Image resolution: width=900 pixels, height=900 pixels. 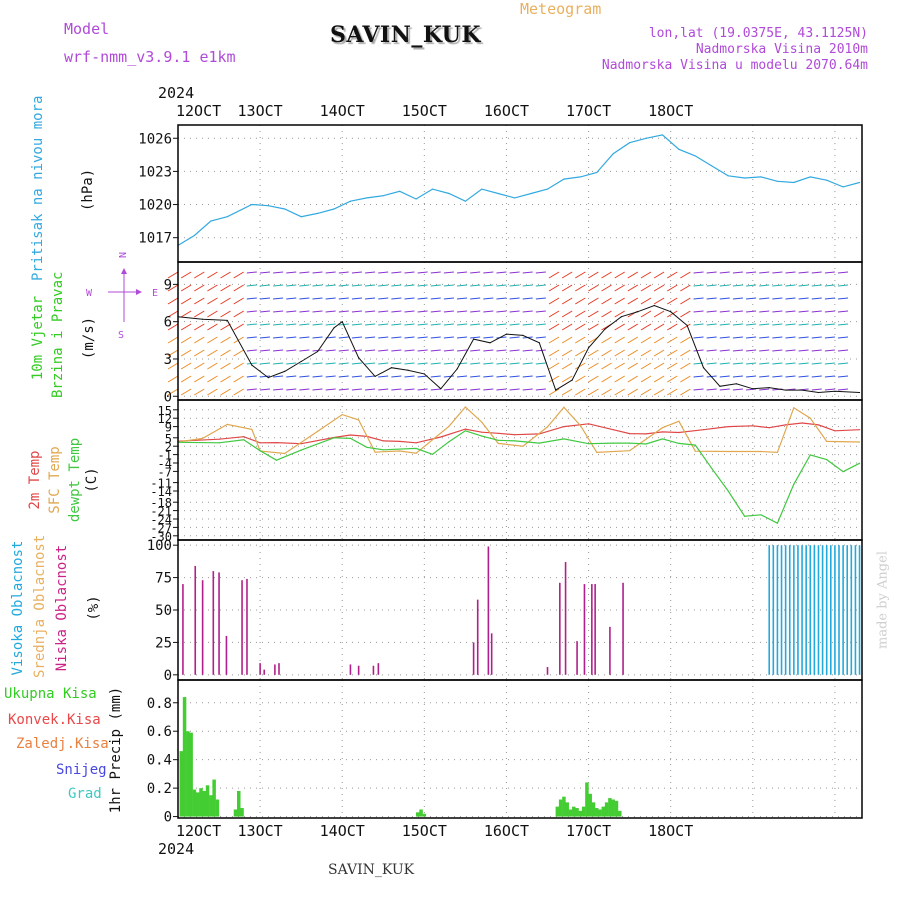 What do you see at coordinates (518, 430) in the screenshot?
I see `temp-series-line` at bounding box center [518, 430].